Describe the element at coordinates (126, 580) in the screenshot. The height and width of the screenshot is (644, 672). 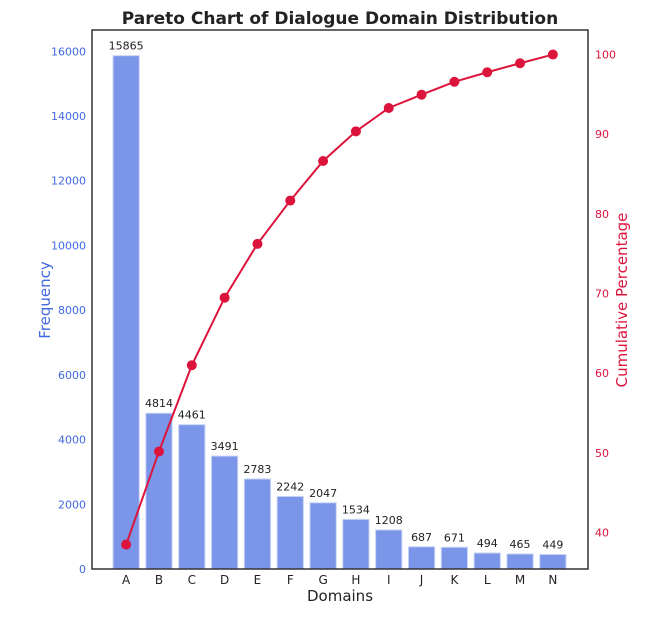
I see `x-tick-label: A` at that location.